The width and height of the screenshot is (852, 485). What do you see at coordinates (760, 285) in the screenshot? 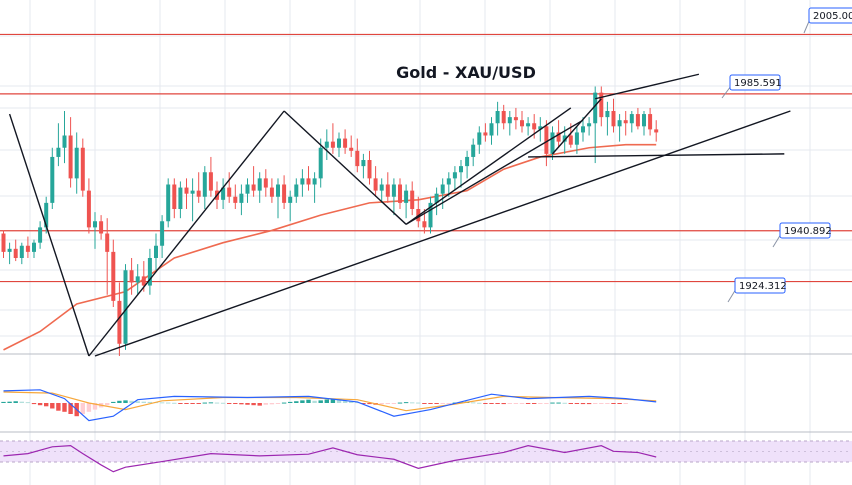
I see `level-1924-label-box` at bounding box center [760, 285].